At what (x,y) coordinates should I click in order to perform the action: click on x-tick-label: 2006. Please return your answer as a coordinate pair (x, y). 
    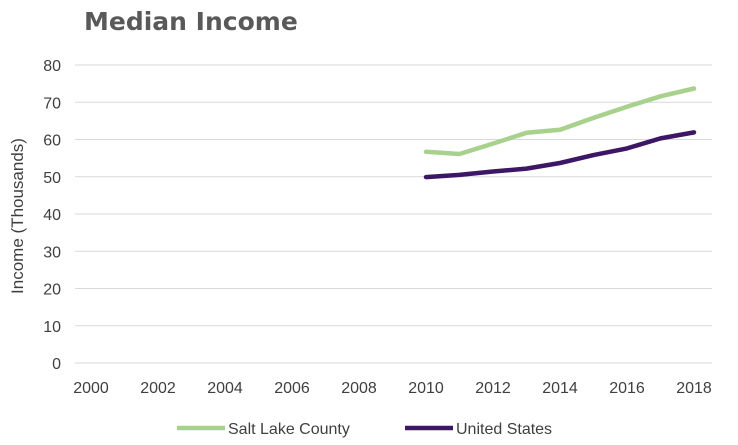
    Looking at the image, I should click on (292, 388).